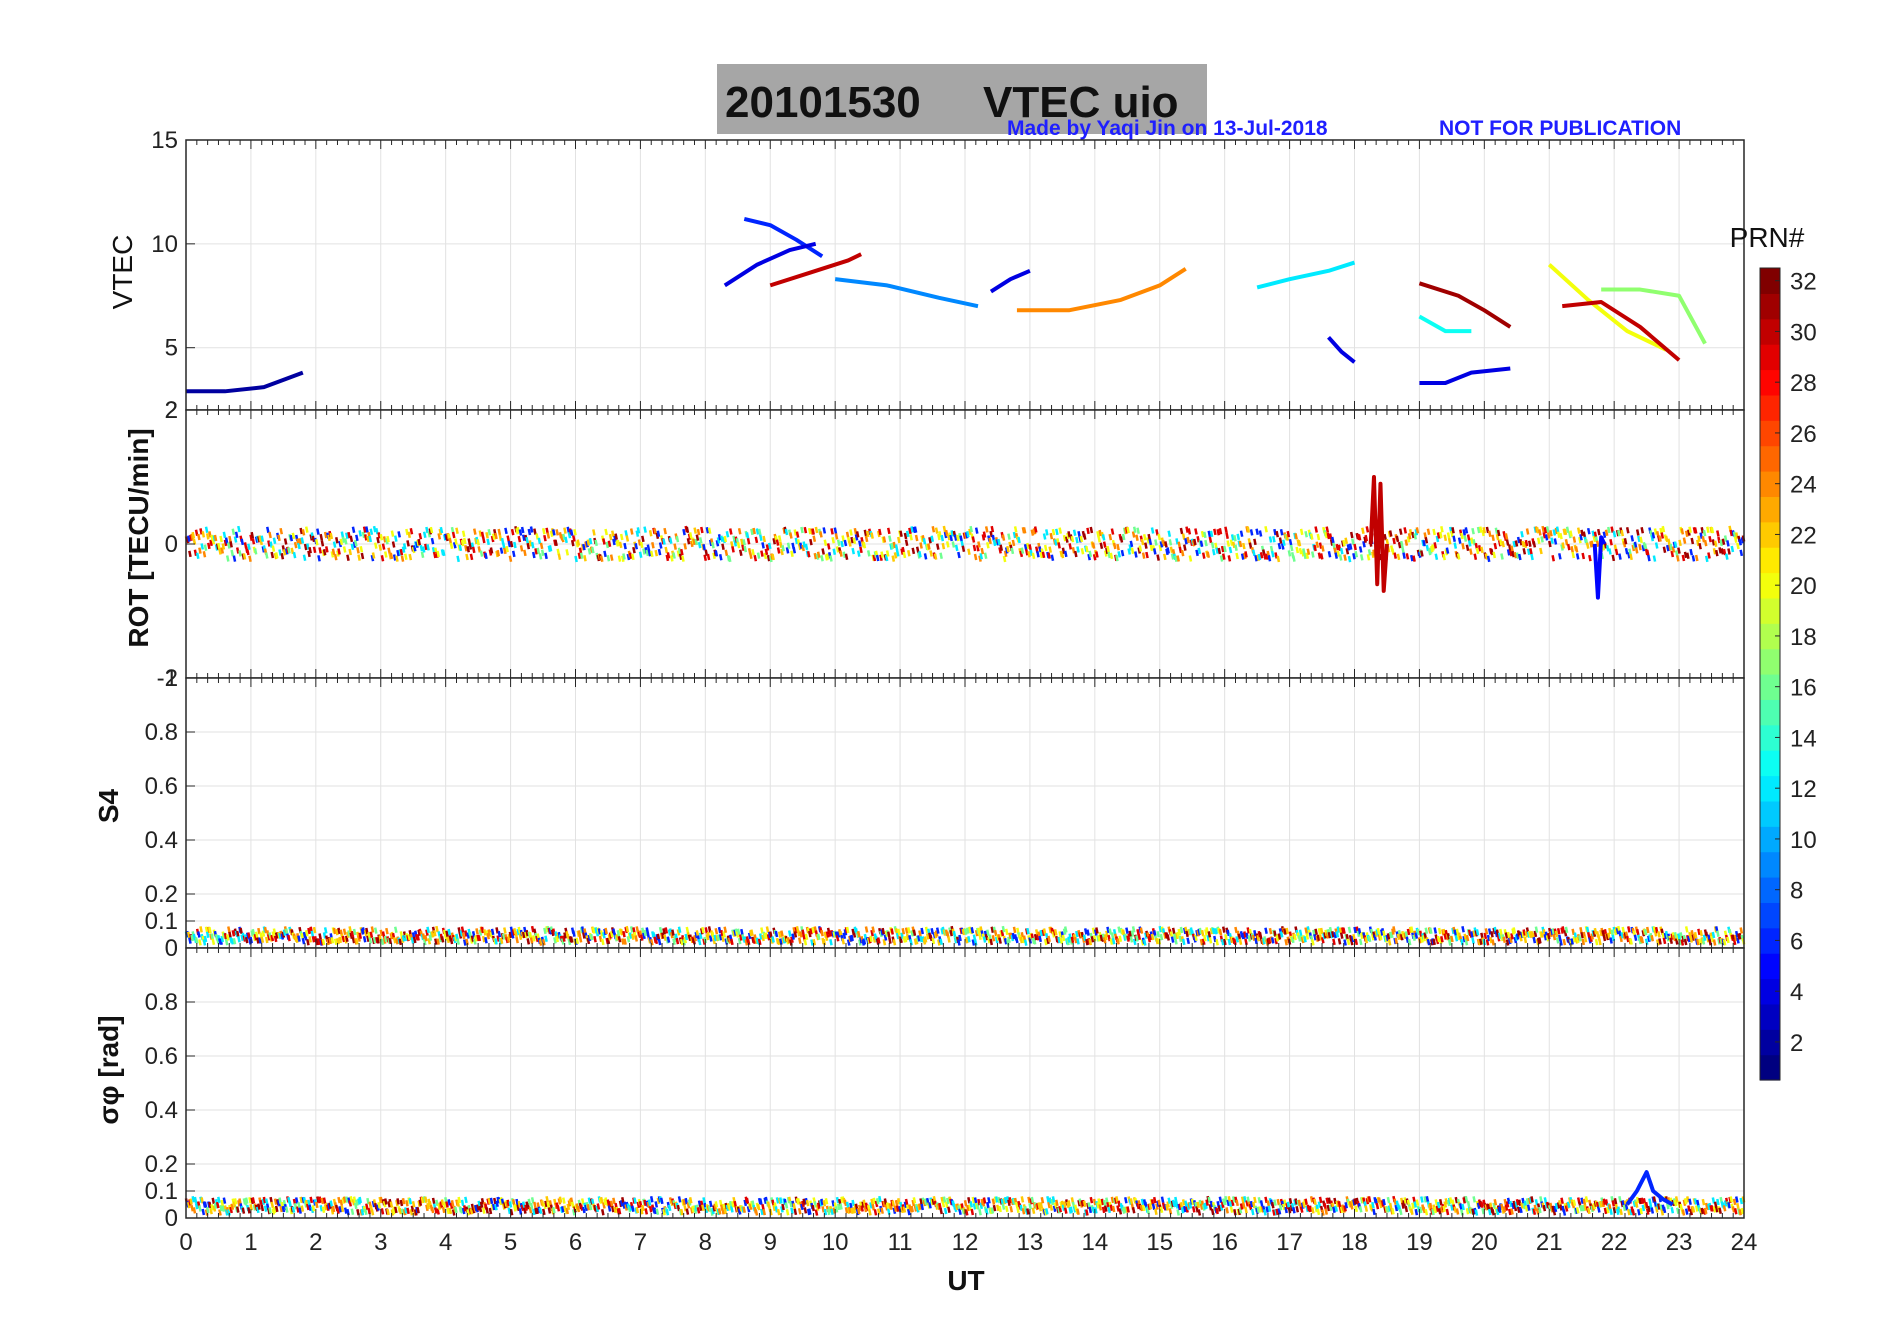  Describe the element at coordinates (161, 921) in the screenshot. I see `y-tick-label: 0.1` at that location.